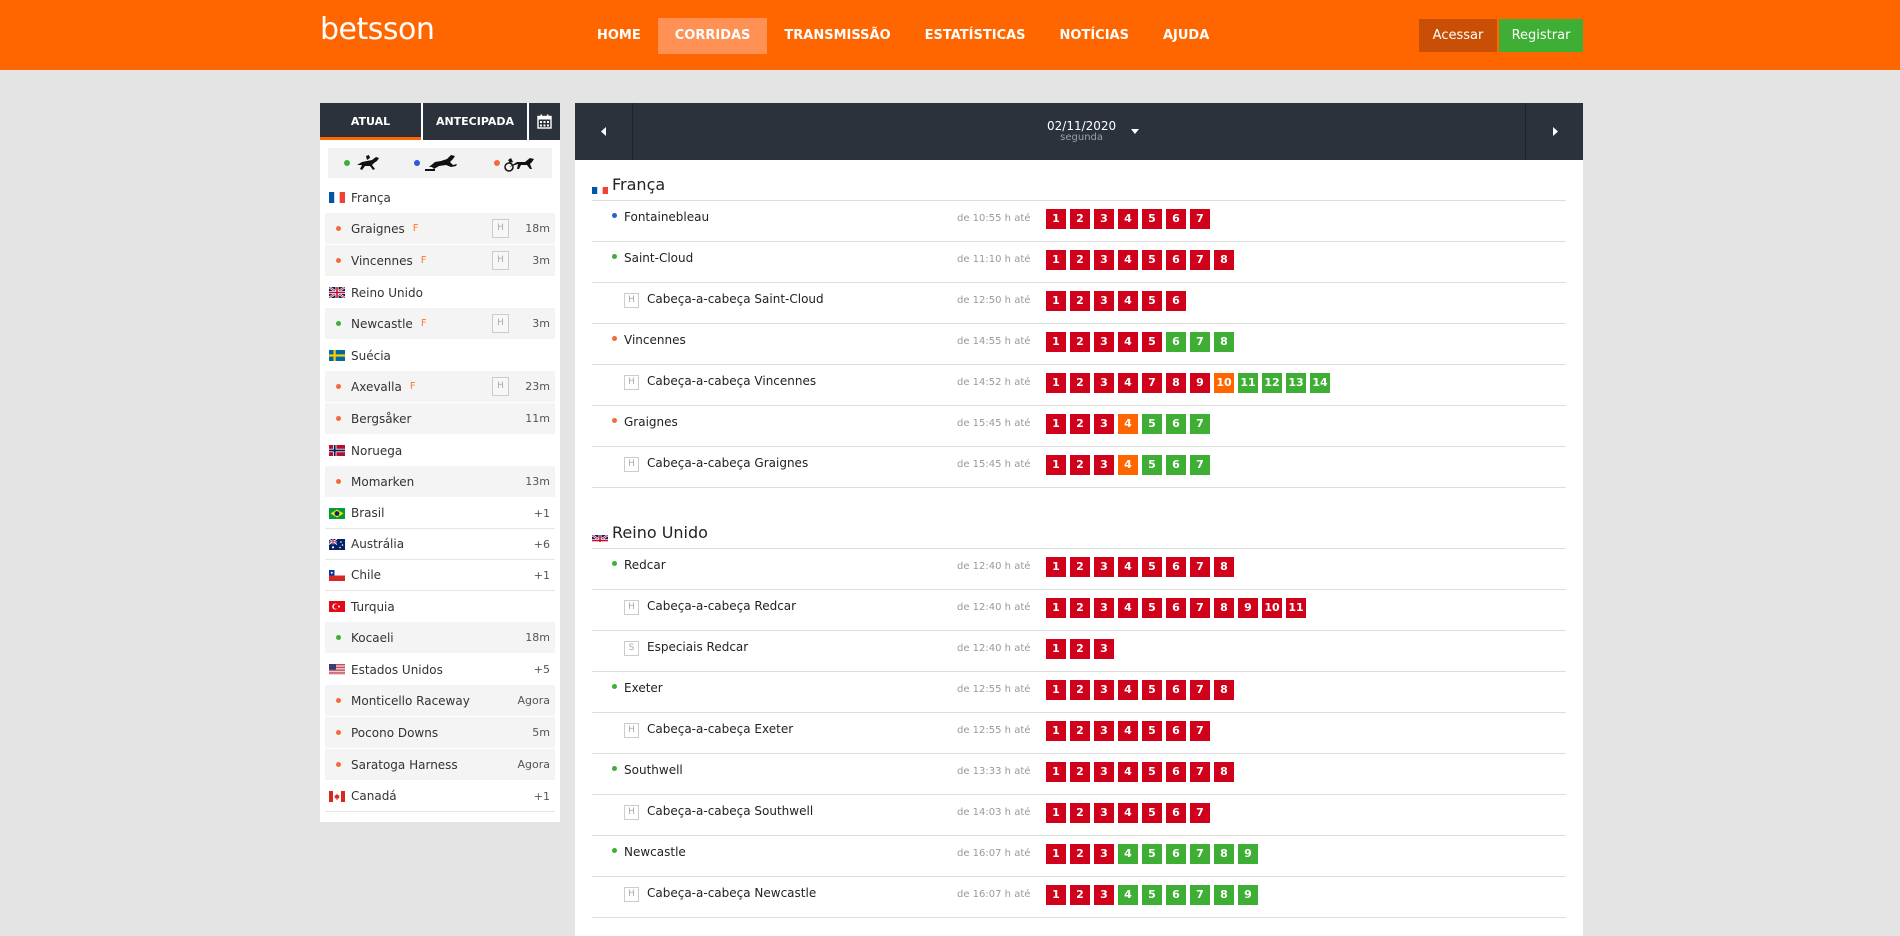 The height and width of the screenshot is (936, 1900). Describe the element at coordinates (698, 647) in the screenshot. I see `meeting-name: Especiais Redcar` at that location.